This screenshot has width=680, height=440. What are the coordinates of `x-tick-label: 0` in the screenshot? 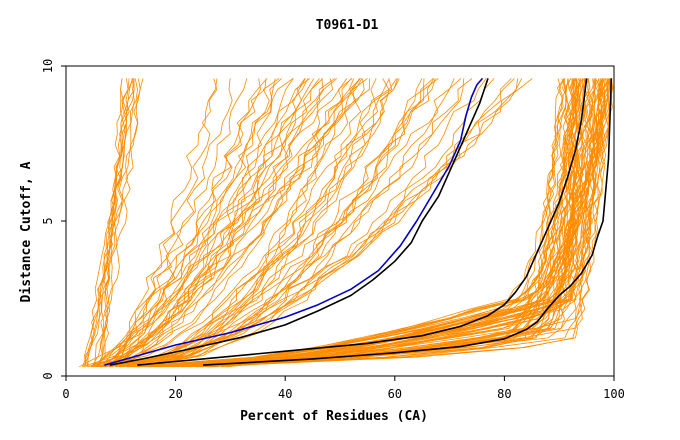 It's located at (65, 394).